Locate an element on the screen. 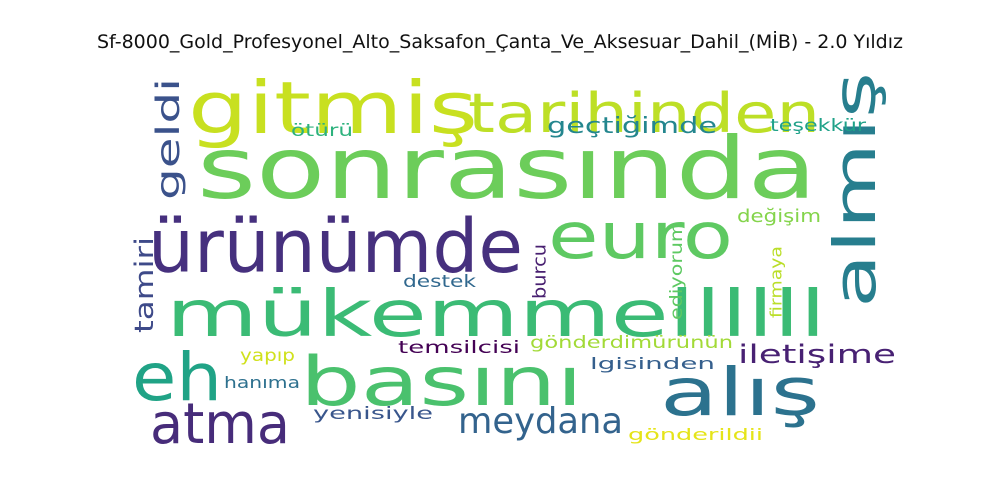 This screenshot has width=1000, height=500. word-geldi: geldi is located at coordinates (168, 139).